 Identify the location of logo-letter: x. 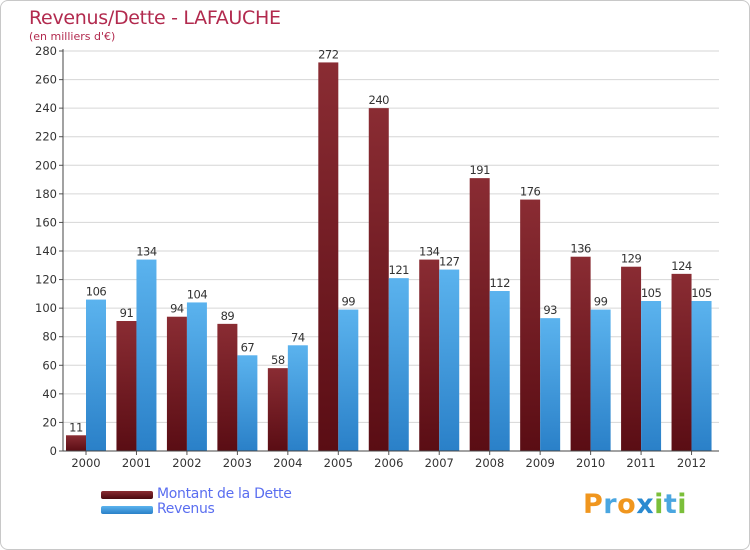
(645, 504).